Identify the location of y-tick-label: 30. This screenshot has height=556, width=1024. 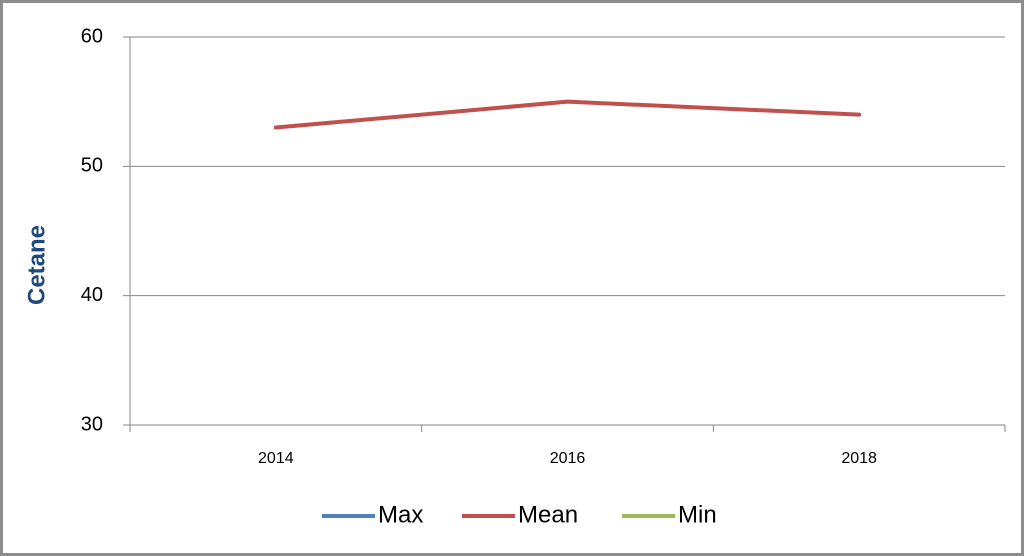
(92, 424).